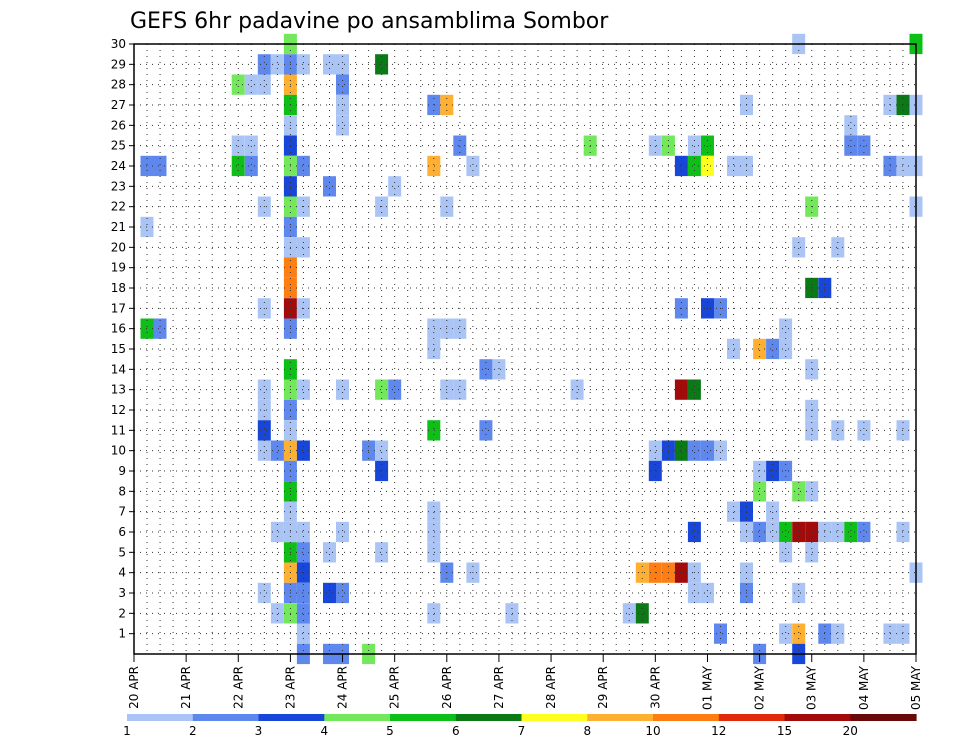 The width and height of the screenshot is (960, 742). What do you see at coordinates (850, 731) in the screenshot?
I see `legend-label: 20` at bounding box center [850, 731].